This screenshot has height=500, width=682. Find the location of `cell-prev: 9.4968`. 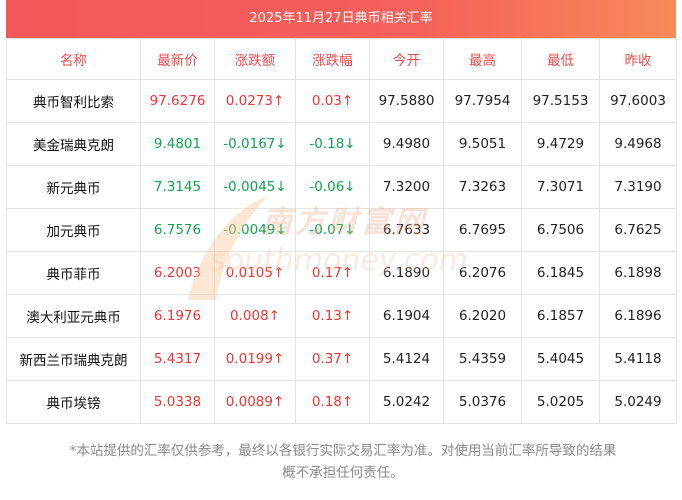

cell-prev: 9.4968 is located at coordinates (638, 144).